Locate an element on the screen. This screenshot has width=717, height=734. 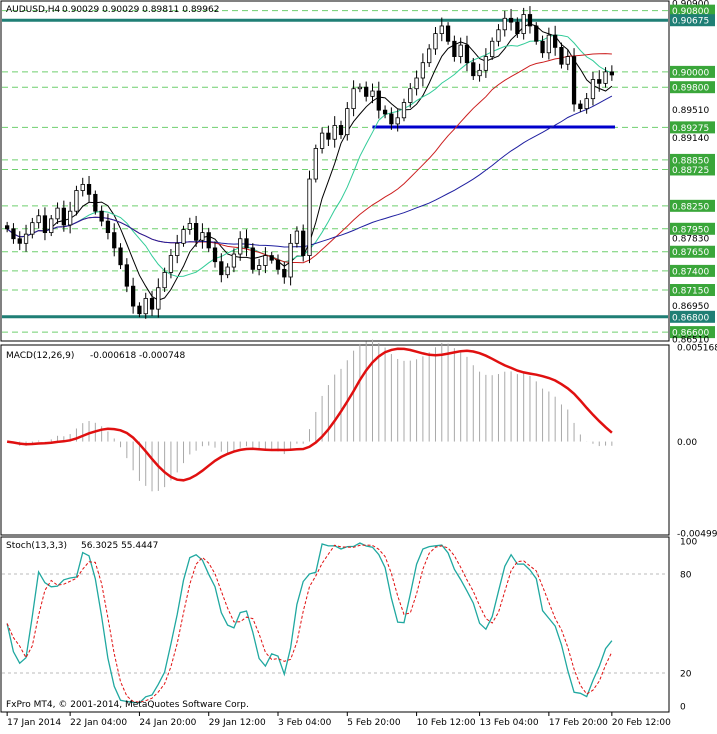
chart-ohlc-values: 0.90029 0.90029 0.89811 0.89962 is located at coordinates (140, 10).